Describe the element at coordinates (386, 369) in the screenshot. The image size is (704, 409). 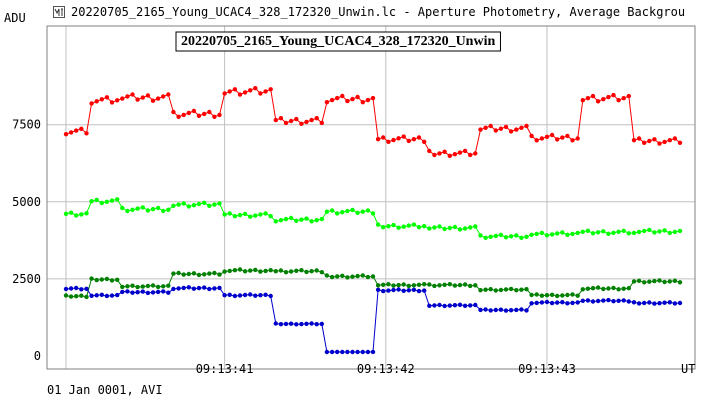
I see `x-axis-ticks: 09:13:41 09:13:42 09:13:43` at that location.